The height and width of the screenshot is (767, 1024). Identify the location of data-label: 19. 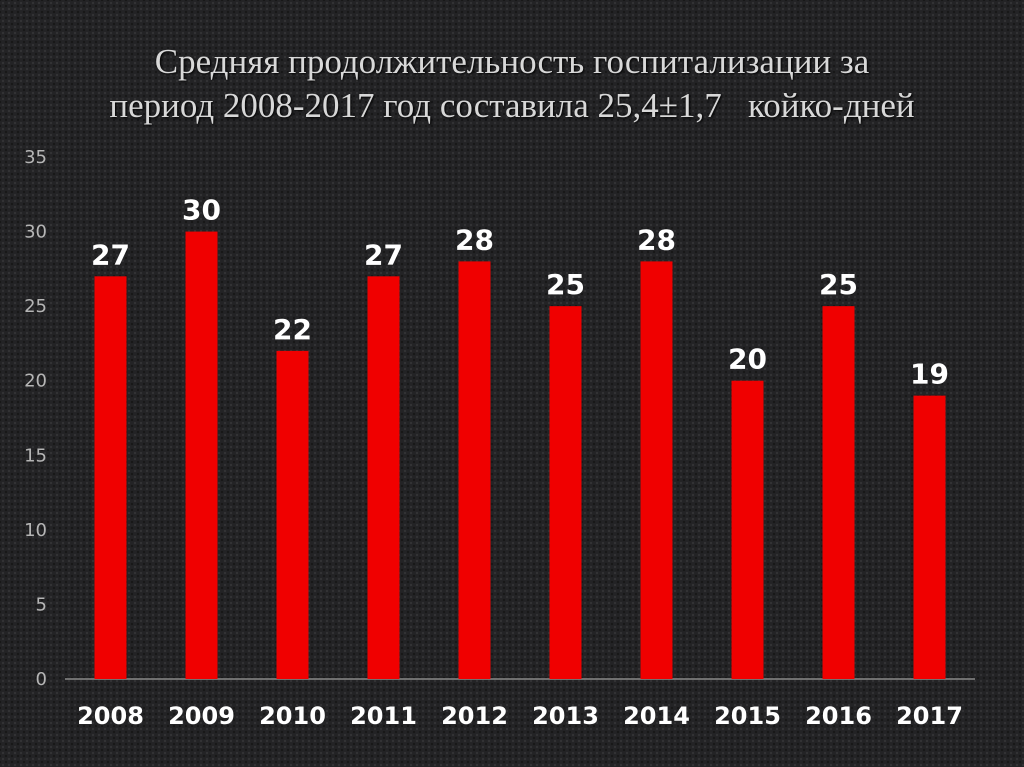
(929, 374).